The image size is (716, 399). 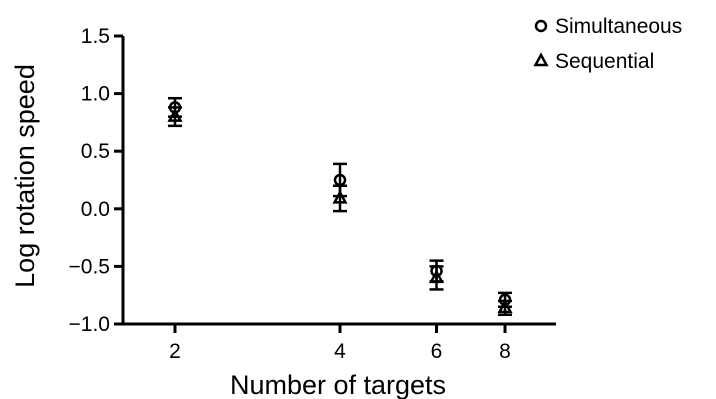 What do you see at coordinates (607, 44) in the screenshot?
I see `legend: Simultaneous Sequential` at bounding box center [607, 44].